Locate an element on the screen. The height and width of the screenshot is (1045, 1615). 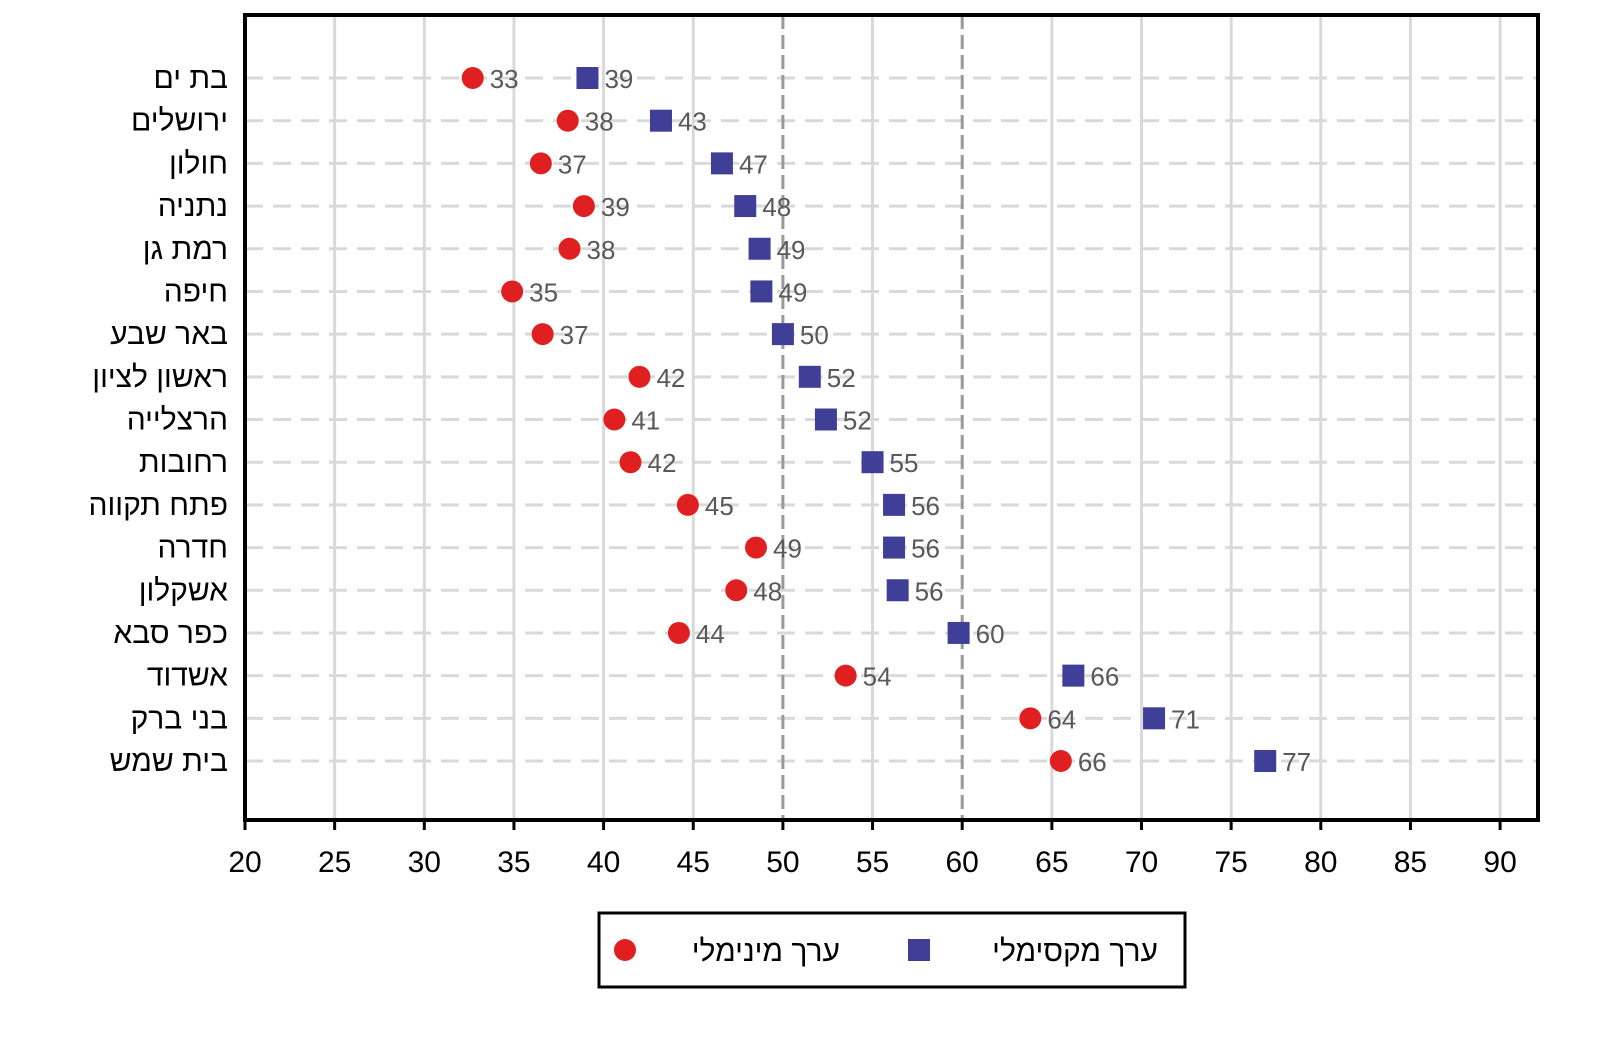
category-label: חולון is located at coordinates (198, 163).